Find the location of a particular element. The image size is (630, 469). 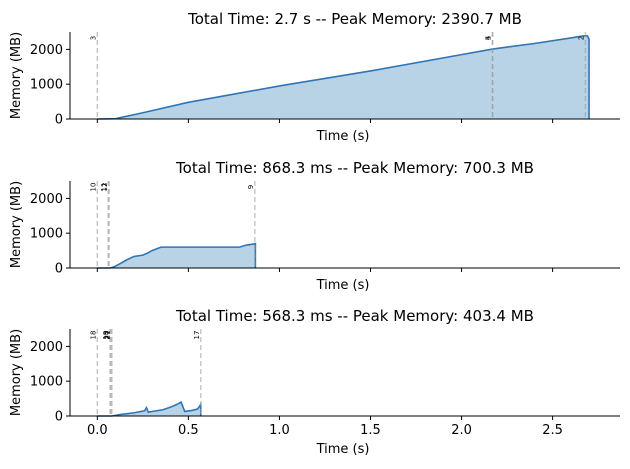

marker-label: 21 is located at coordinates (108, 335).